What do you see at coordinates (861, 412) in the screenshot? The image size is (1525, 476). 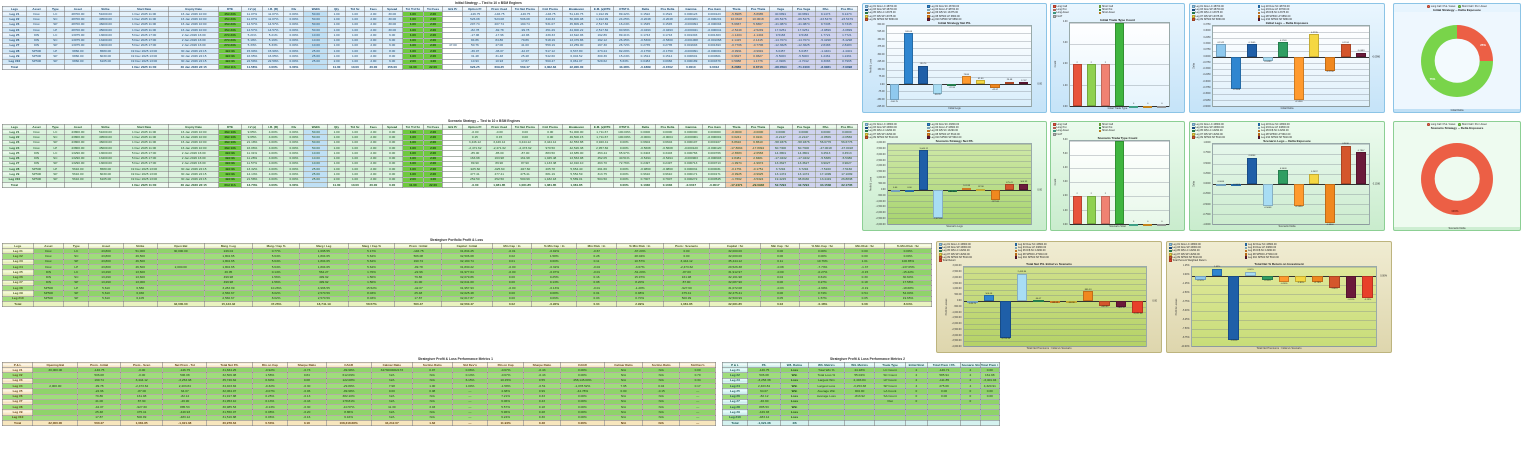 I see `table-row: Leg #9 -449.93 Loss` at bounding box center [861, 412].